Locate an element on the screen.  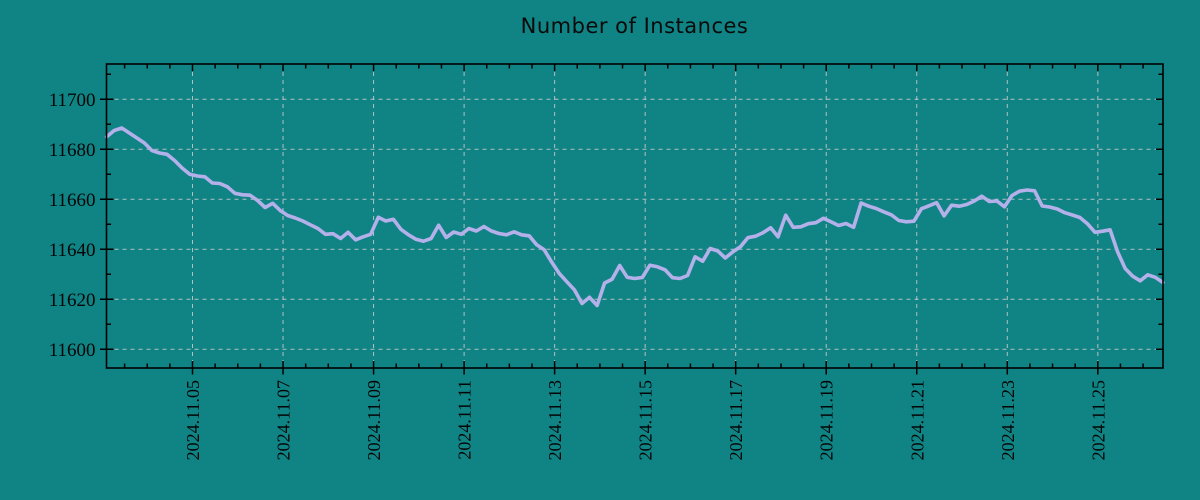
x-tick-label: 2024.11.25 is located at coordinates (1098, 420).